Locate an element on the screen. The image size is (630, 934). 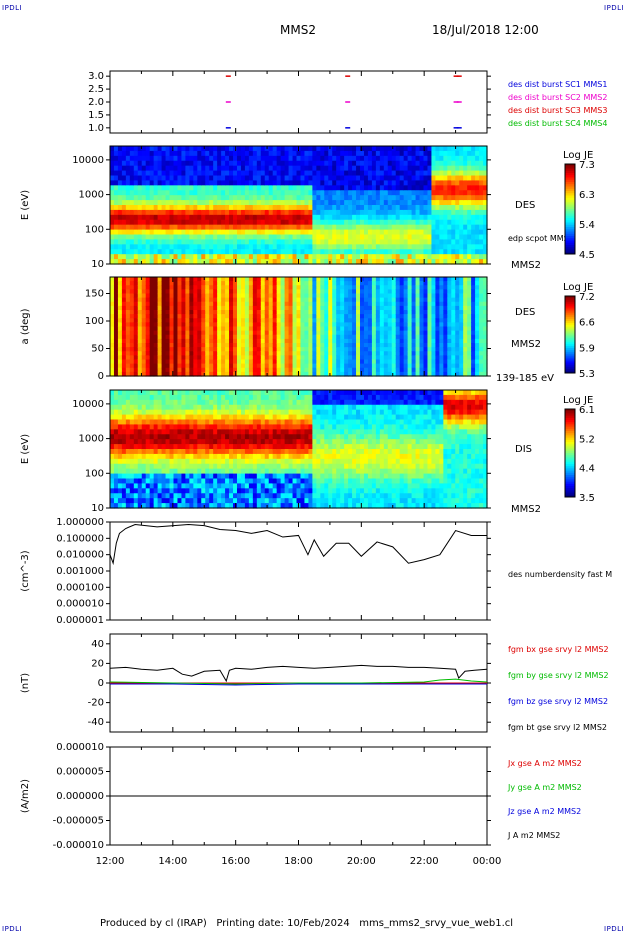
des-energy-ylabel: E (eV) is located at coordinates (25, 205).